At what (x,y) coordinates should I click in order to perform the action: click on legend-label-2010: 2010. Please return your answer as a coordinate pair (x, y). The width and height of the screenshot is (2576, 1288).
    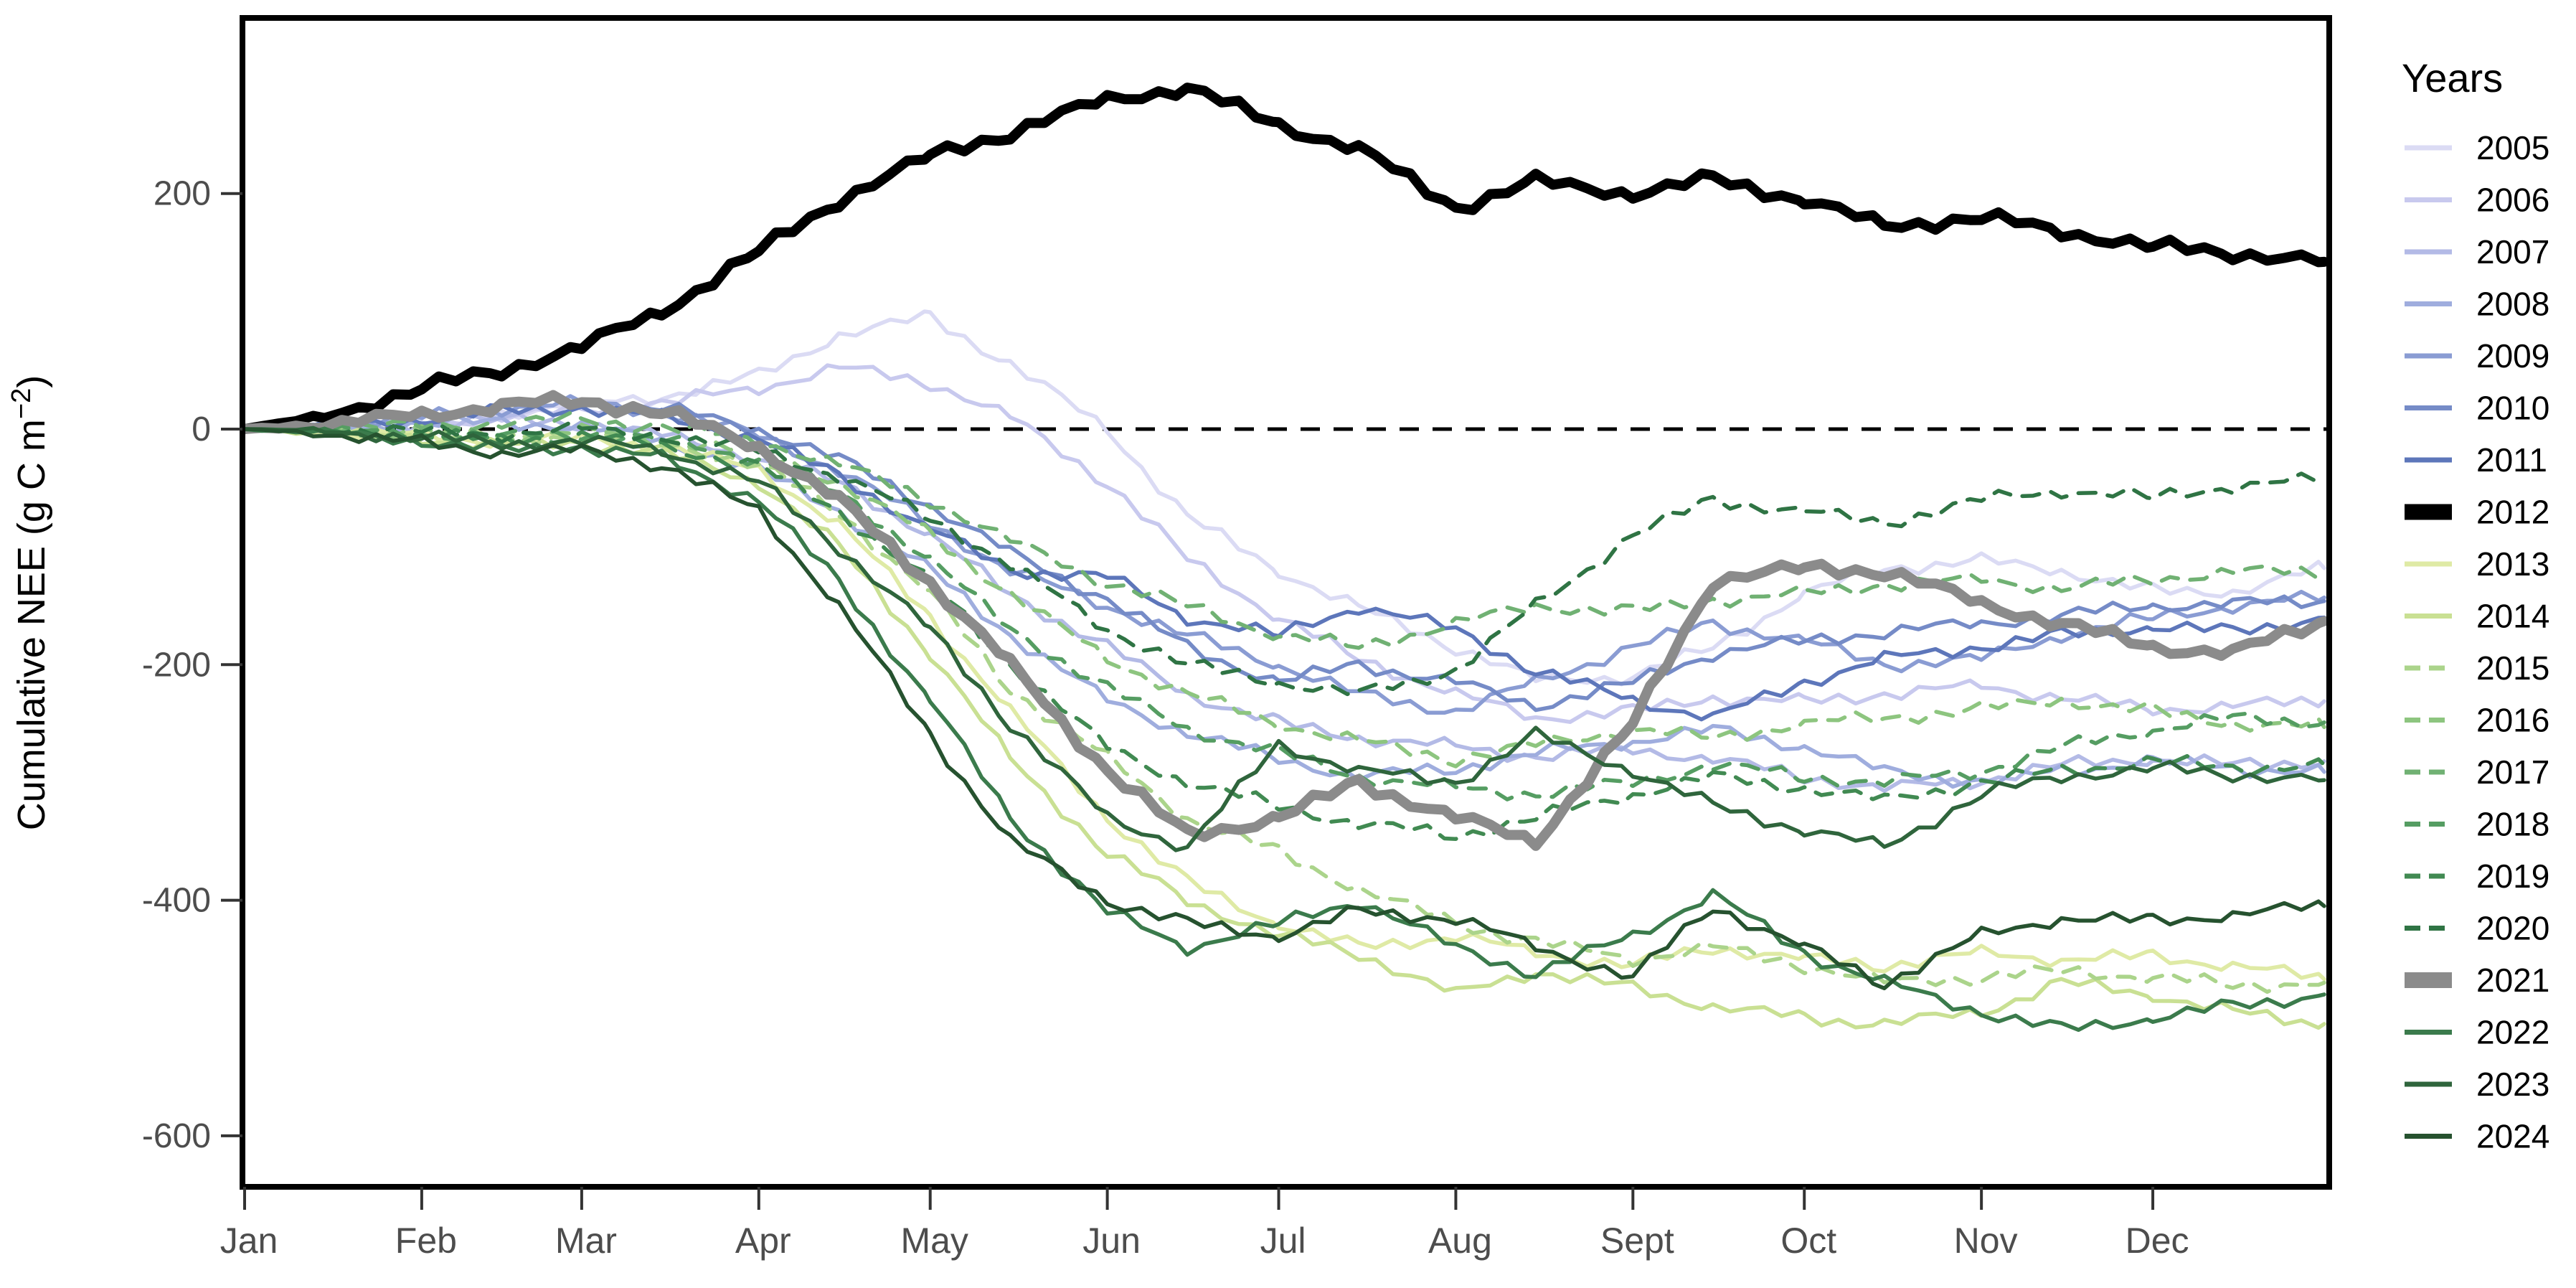
    Looking at the image, I should click on (2512, 408).